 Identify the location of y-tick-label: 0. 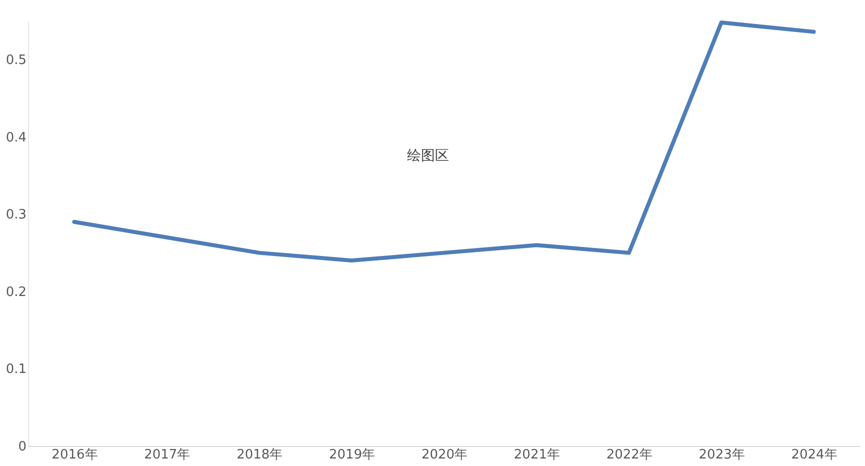
(22, 447).